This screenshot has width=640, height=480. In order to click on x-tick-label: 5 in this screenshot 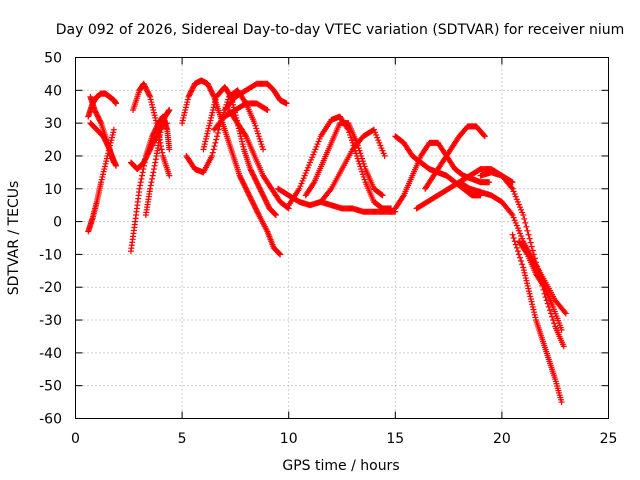, I will do `click(182, 439)`.